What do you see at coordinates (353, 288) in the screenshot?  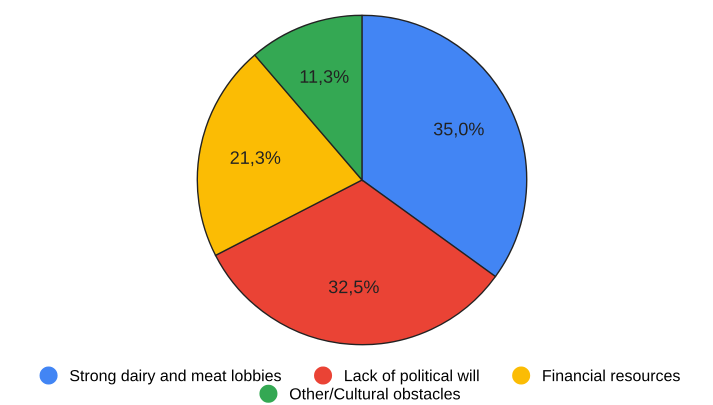 I see `data-label: 32,5%` at bounding box center [353, 288].